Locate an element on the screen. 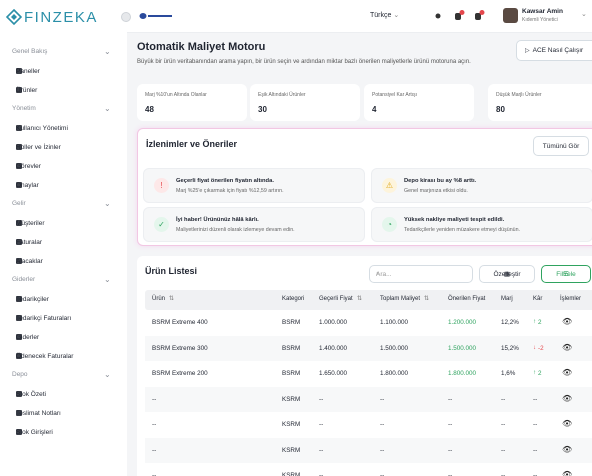 Image resolution: width=592 pixels, height=476 pixels. view-all-button: Tümünü Gör is located at coordinates (561, 146).